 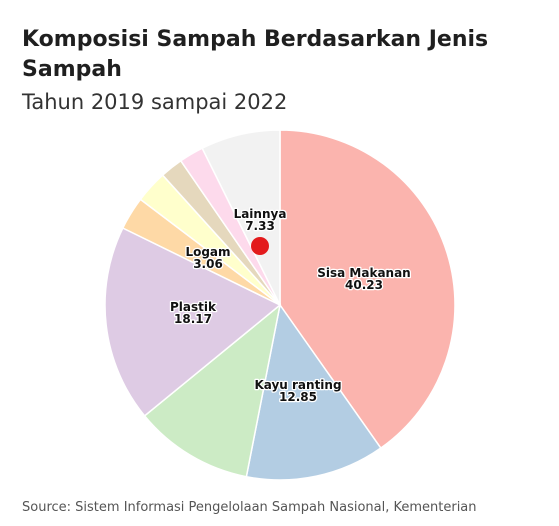 What do you see at coordinates (155, 102) in the screenshot?
I see `chart-subtitle: Tahun 2019 sampai 2022` at bounding box center [155, 102].